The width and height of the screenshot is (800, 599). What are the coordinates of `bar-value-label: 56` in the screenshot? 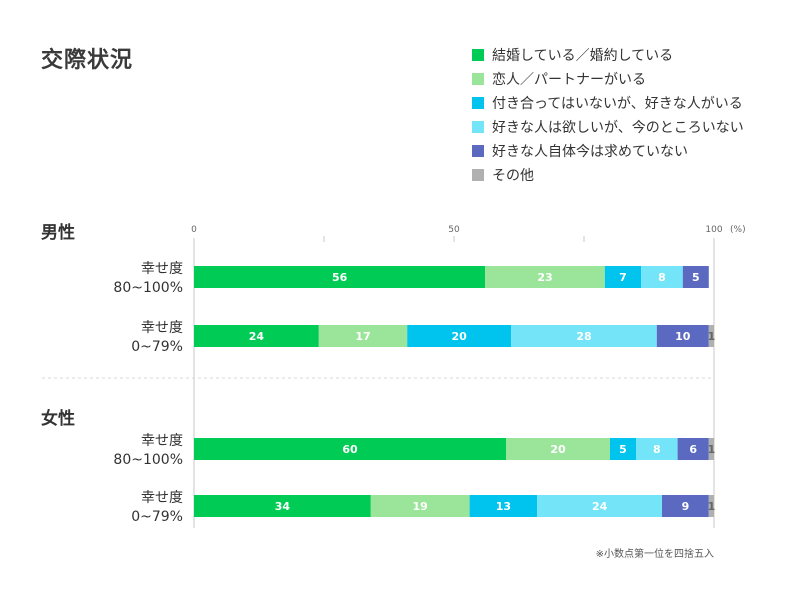 It's located at (340, 277).